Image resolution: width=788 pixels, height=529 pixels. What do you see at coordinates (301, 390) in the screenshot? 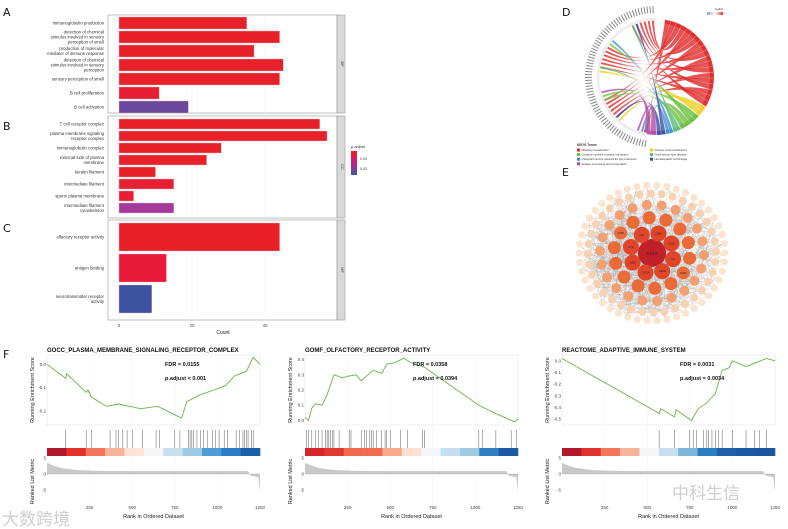
I see `es-y-tick: 0.2` at bounding box center [301, 390].